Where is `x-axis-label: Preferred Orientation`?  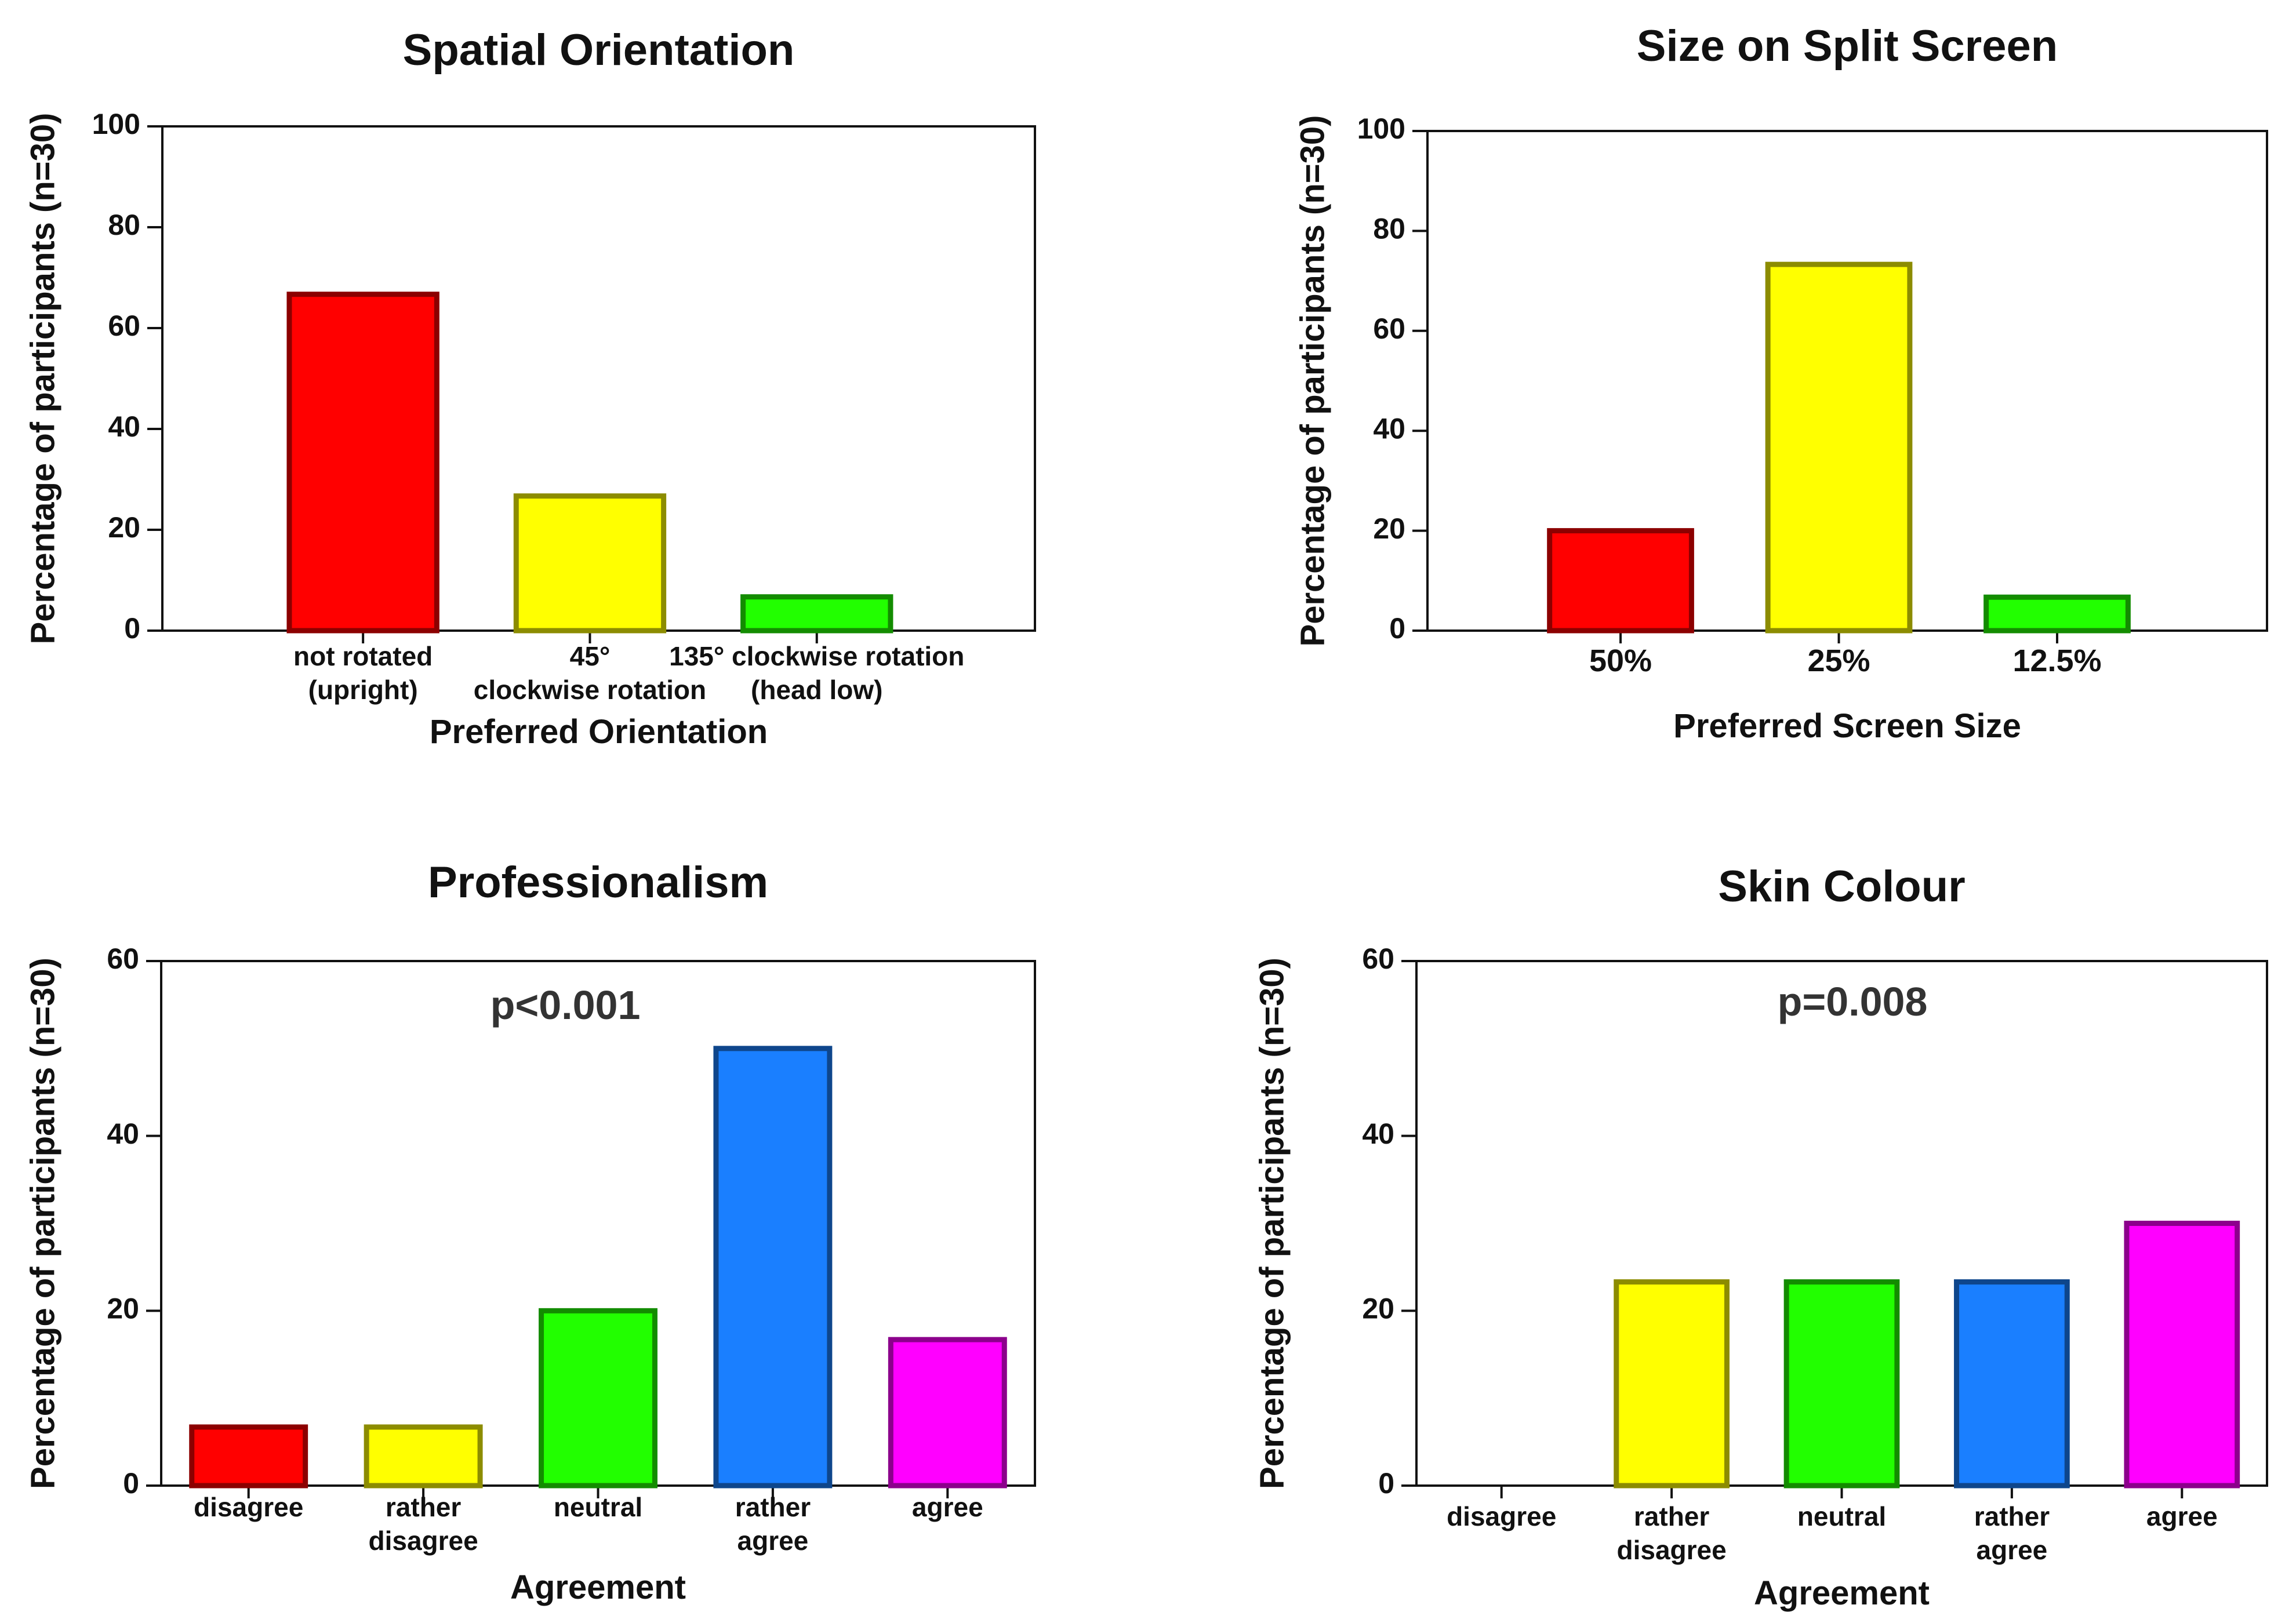 x-axis-label: Preferred Orientation is located at coordinates (599, 732).